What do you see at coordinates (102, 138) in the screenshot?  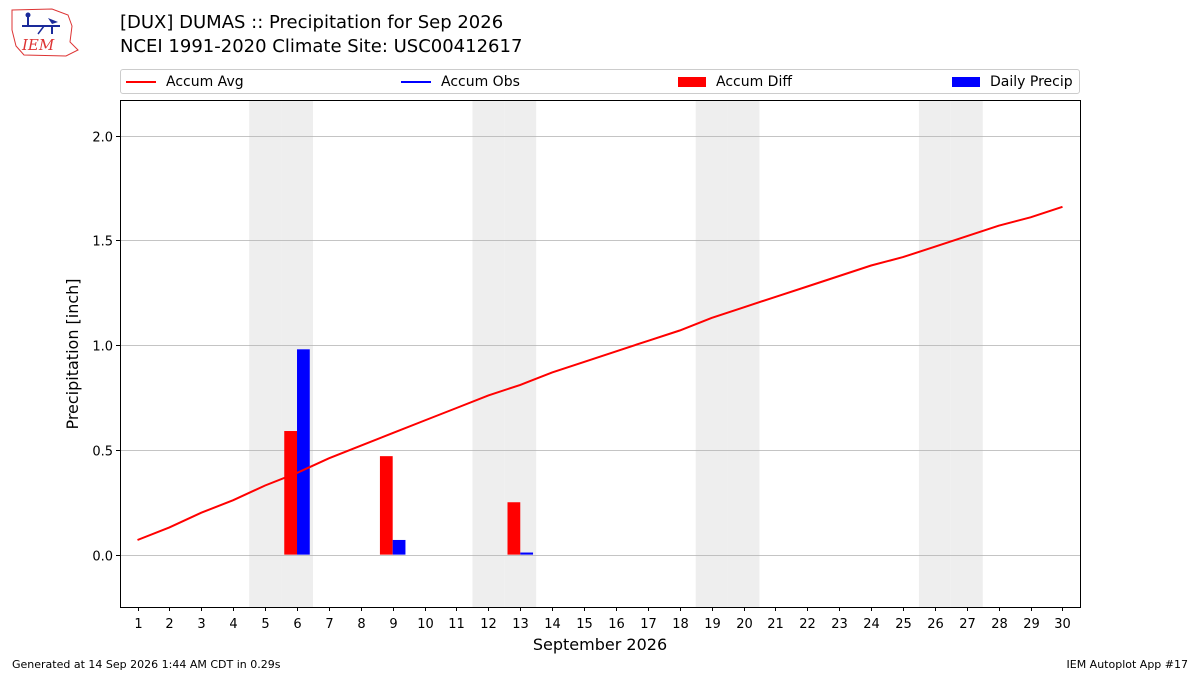 I see `y-tick-label: 2.0` at bounding box center [102, 138].